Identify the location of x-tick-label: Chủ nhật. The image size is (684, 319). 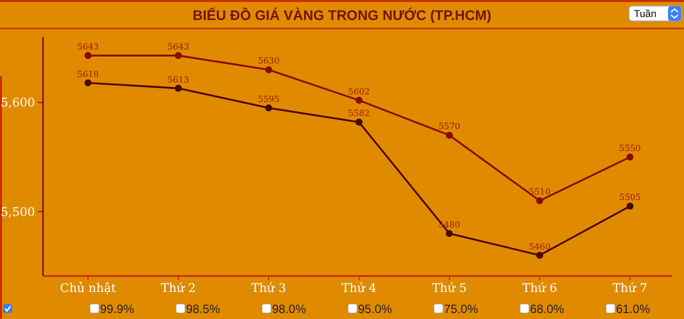
(88, 288).